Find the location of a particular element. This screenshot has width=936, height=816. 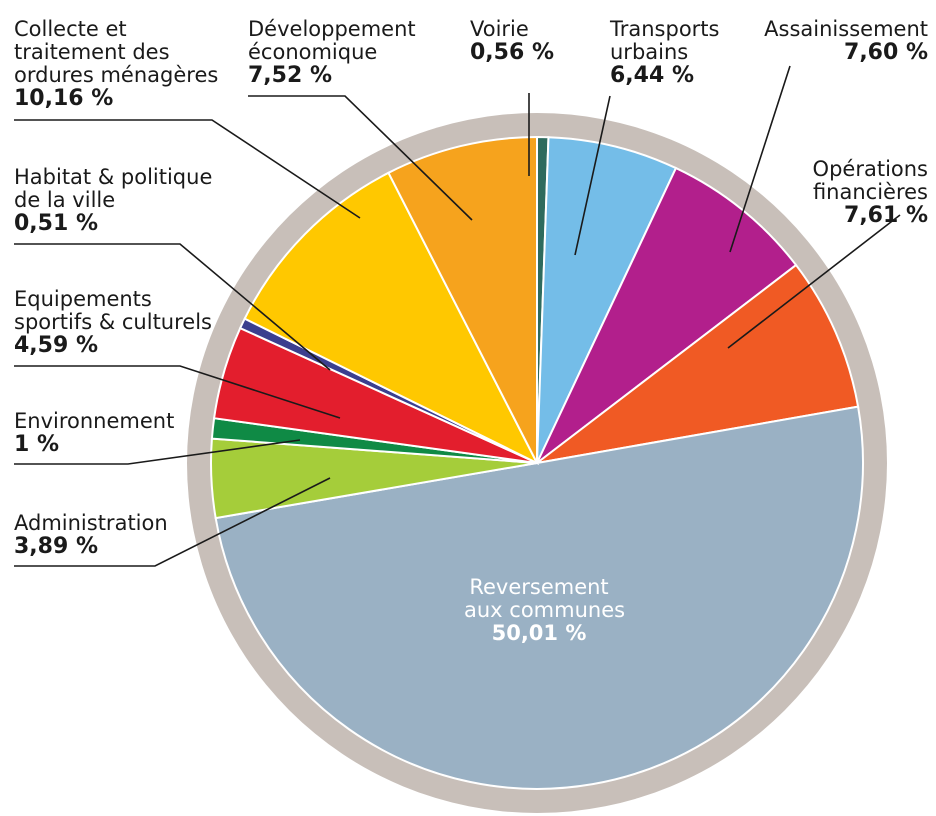

label-dev: Développement économique 7,52 % is located at coordinates (332, 52).